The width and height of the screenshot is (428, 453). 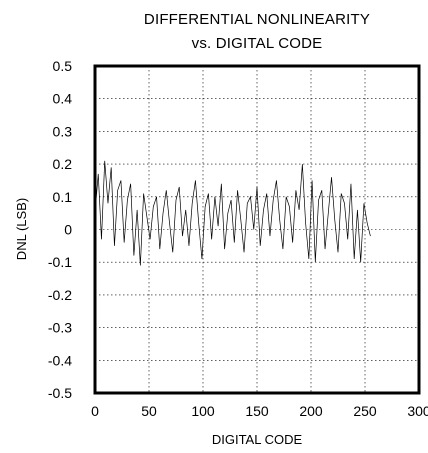 What do you see at coordinates (311, 411) in the screenshot?
I see `x-tick-label: 200` at bounding box center [311, 411].